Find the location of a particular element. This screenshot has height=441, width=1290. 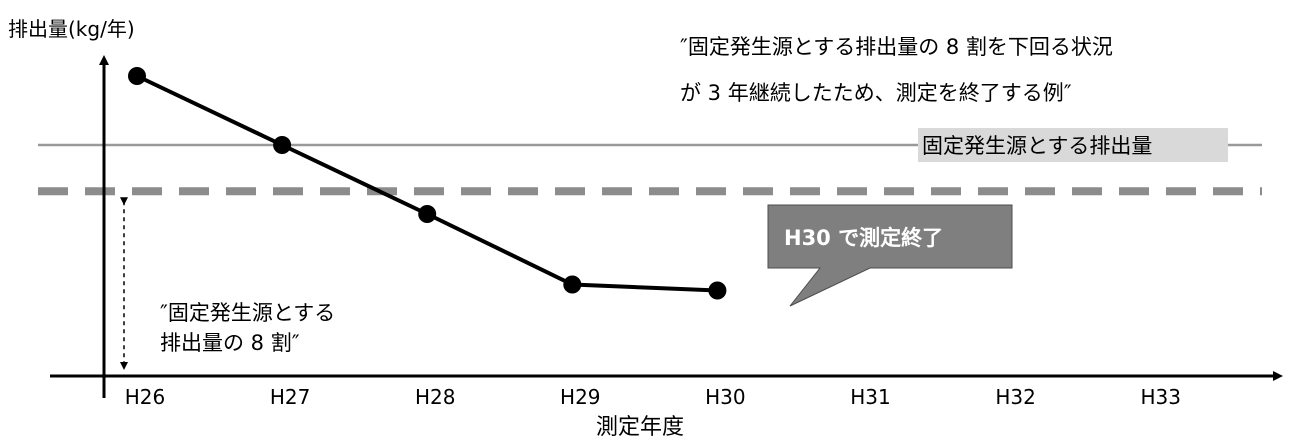

x-tick-label-H33: H33 is located at coordinates (1160, 397).